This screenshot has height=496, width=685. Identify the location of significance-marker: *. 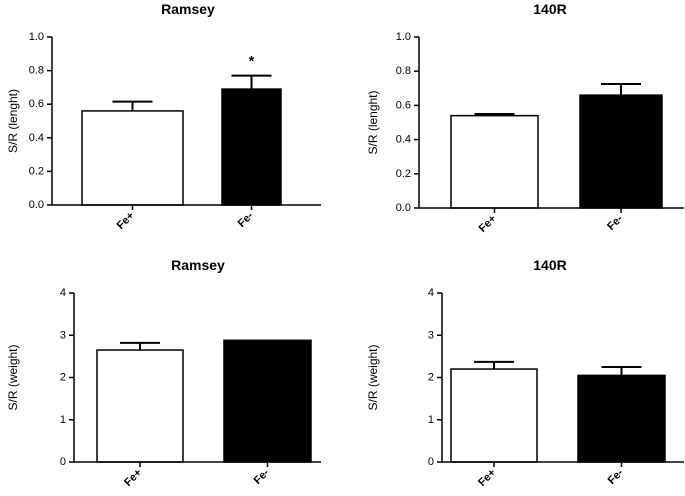
(252, 61).